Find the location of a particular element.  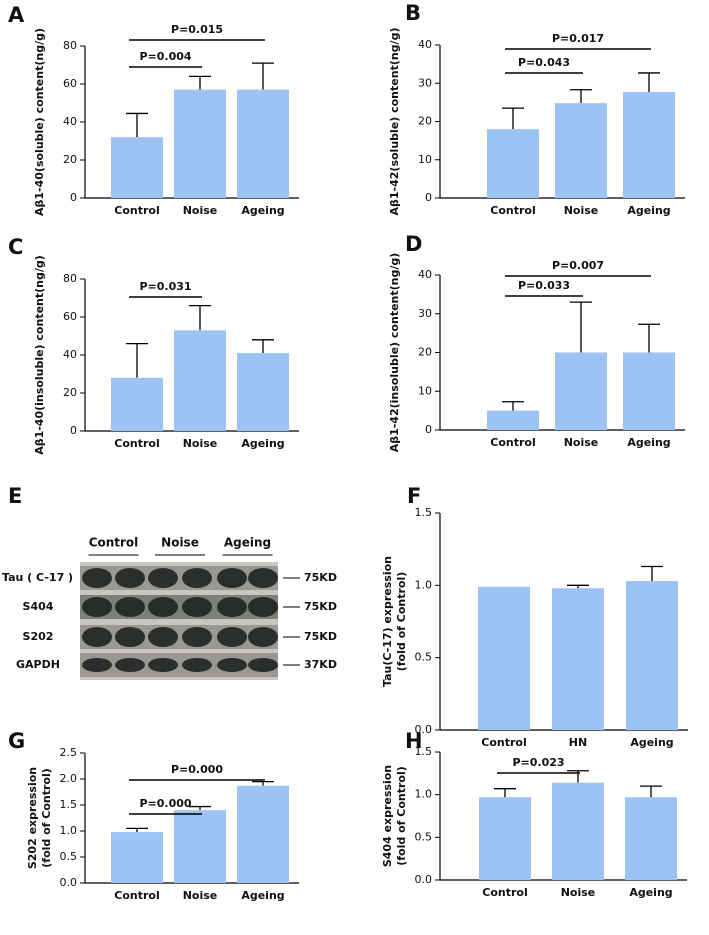

y-axis-label: Tau(C-17) expression is located at coordinates (387, 621).